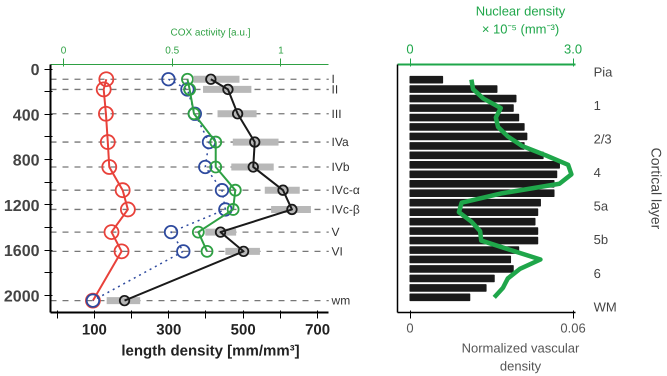 This screenshot has width=667, height=376. I want to click on ref-line-label: wm, so click(340, 301).